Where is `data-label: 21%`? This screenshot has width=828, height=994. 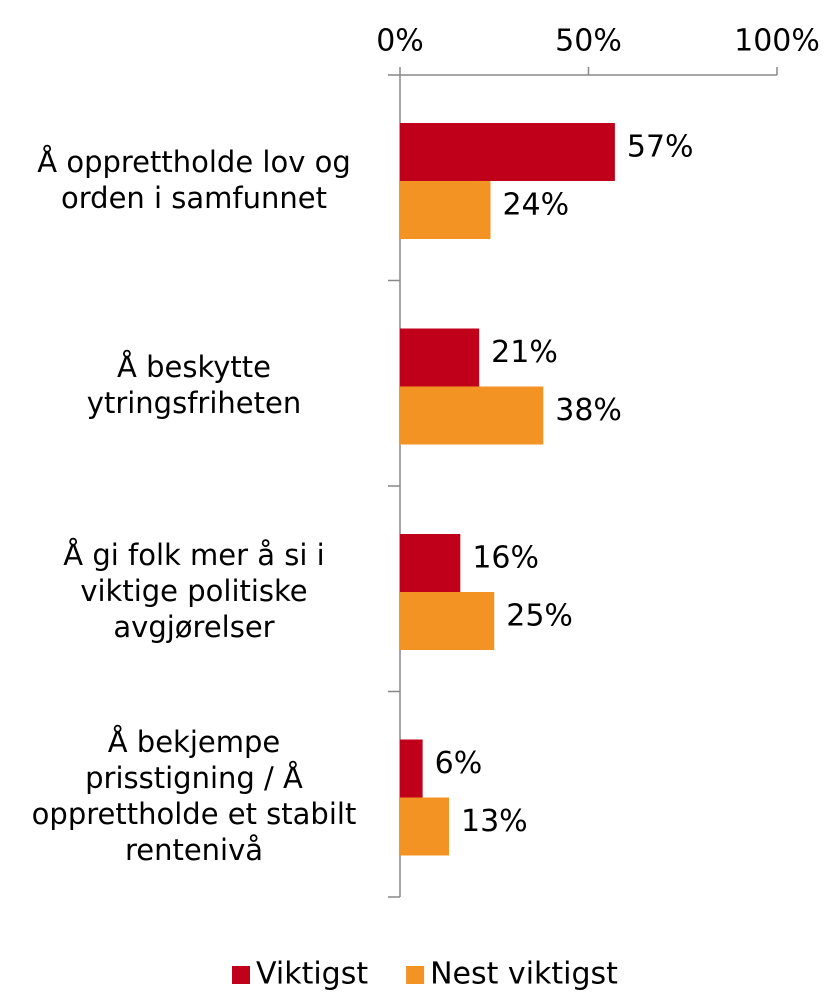 data-label: 21% is located at coordinates (524, 352).